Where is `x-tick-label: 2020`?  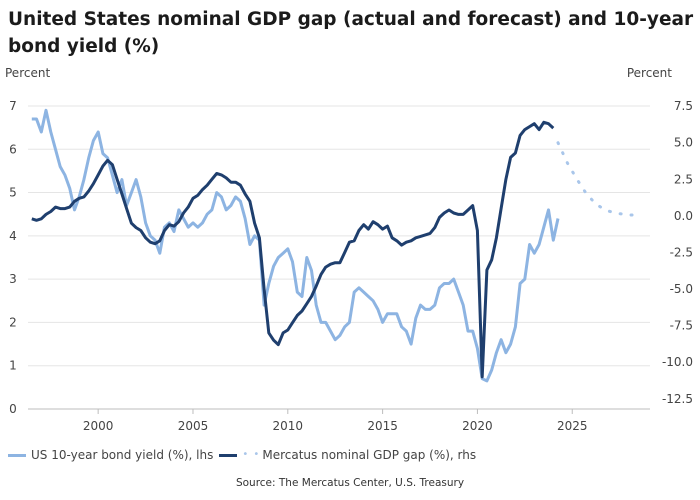 x-tick-label: 2020 is located at coordinates (477, 426).